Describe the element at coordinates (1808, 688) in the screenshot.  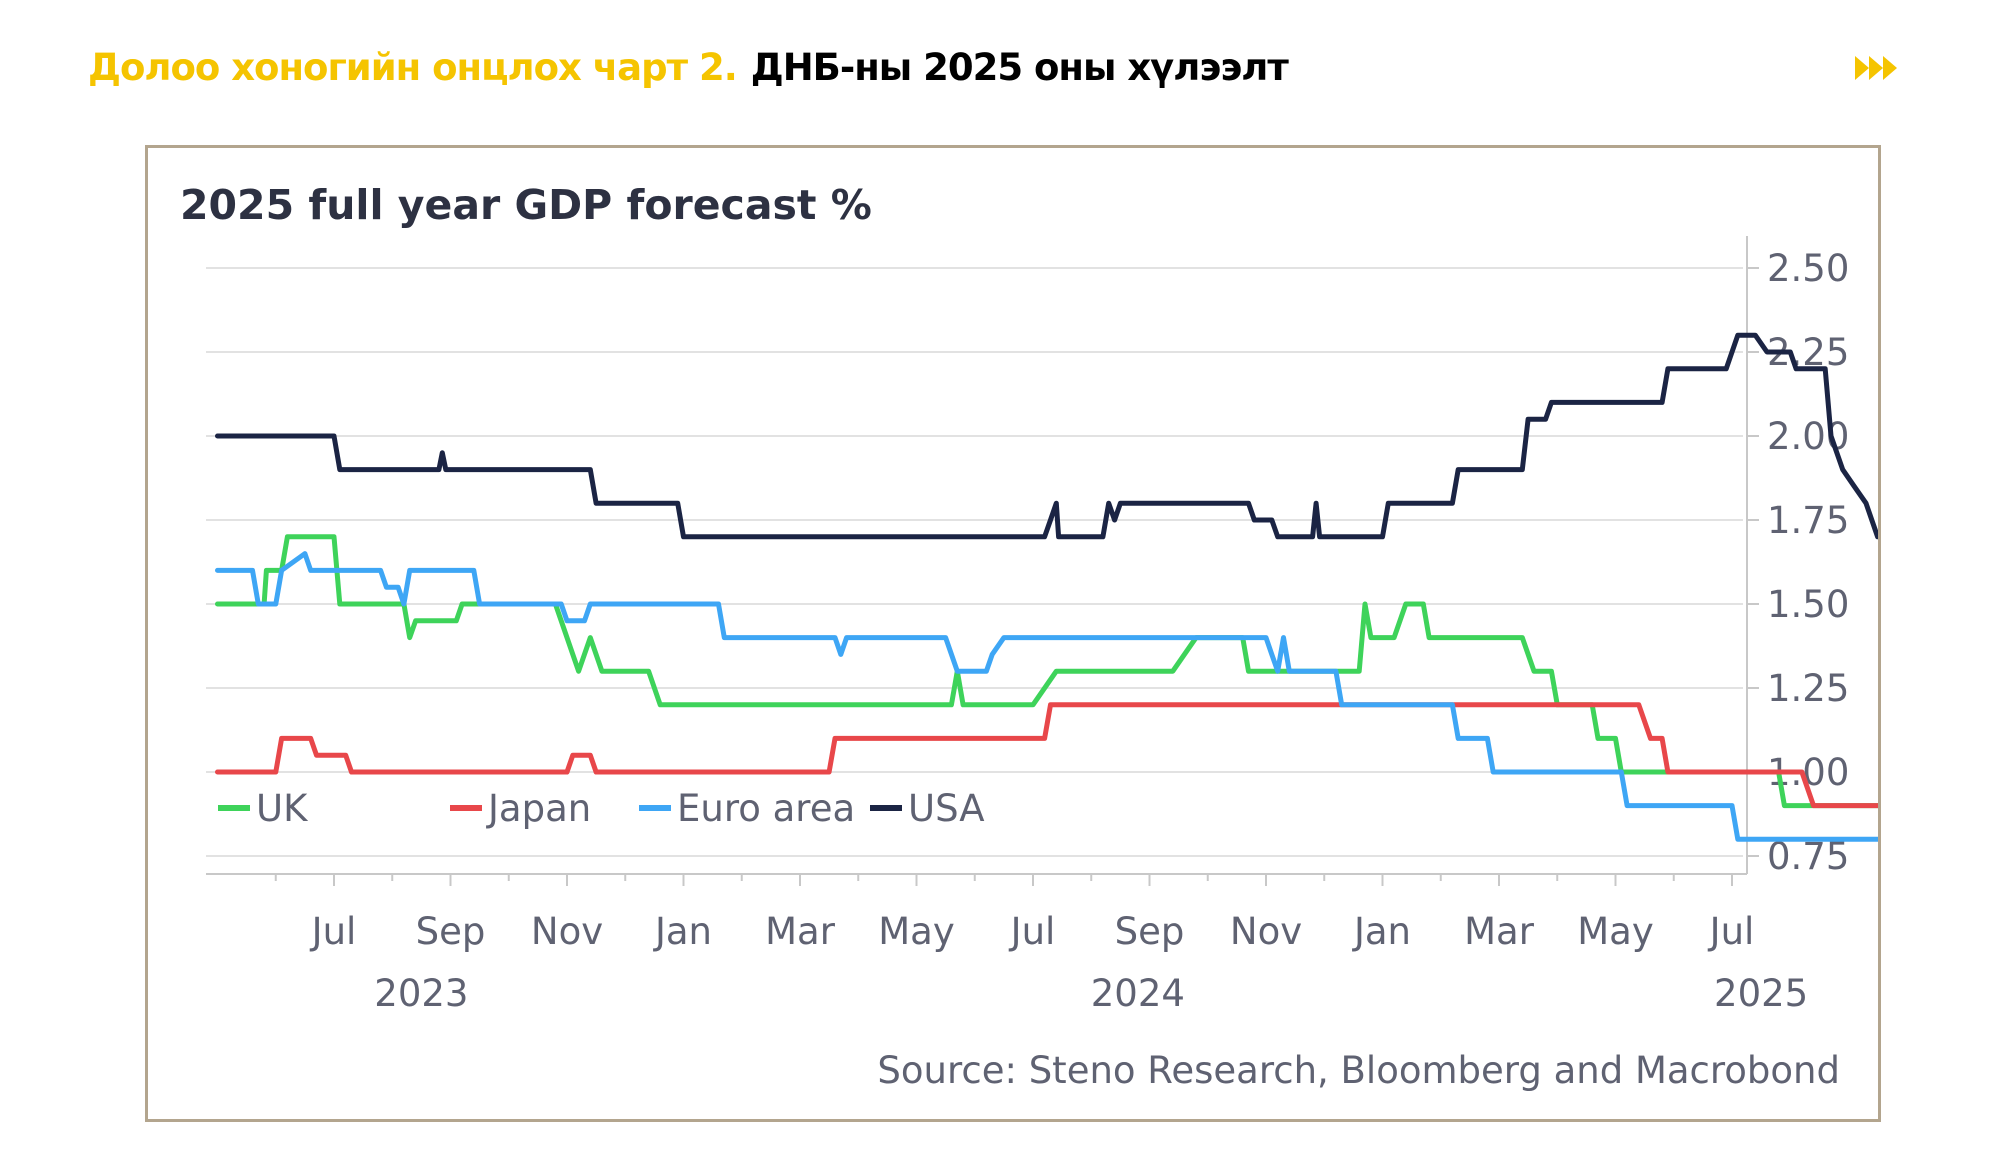
I see `y-tick-label: 1.25` at that location.